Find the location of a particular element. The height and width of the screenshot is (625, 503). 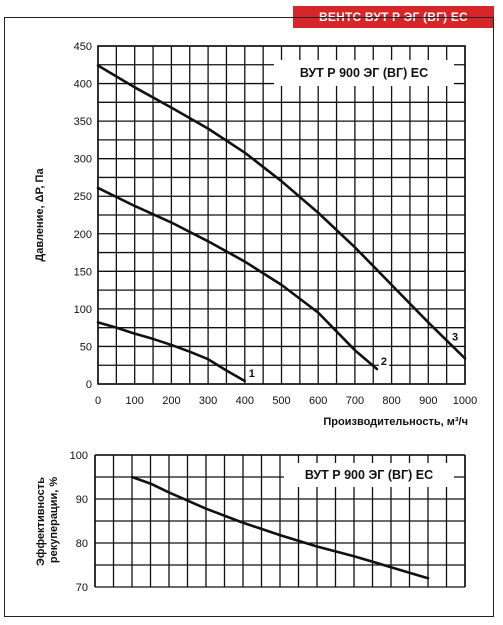

pressure-curve-label-3: 3 is located at coordinates (455, 337).